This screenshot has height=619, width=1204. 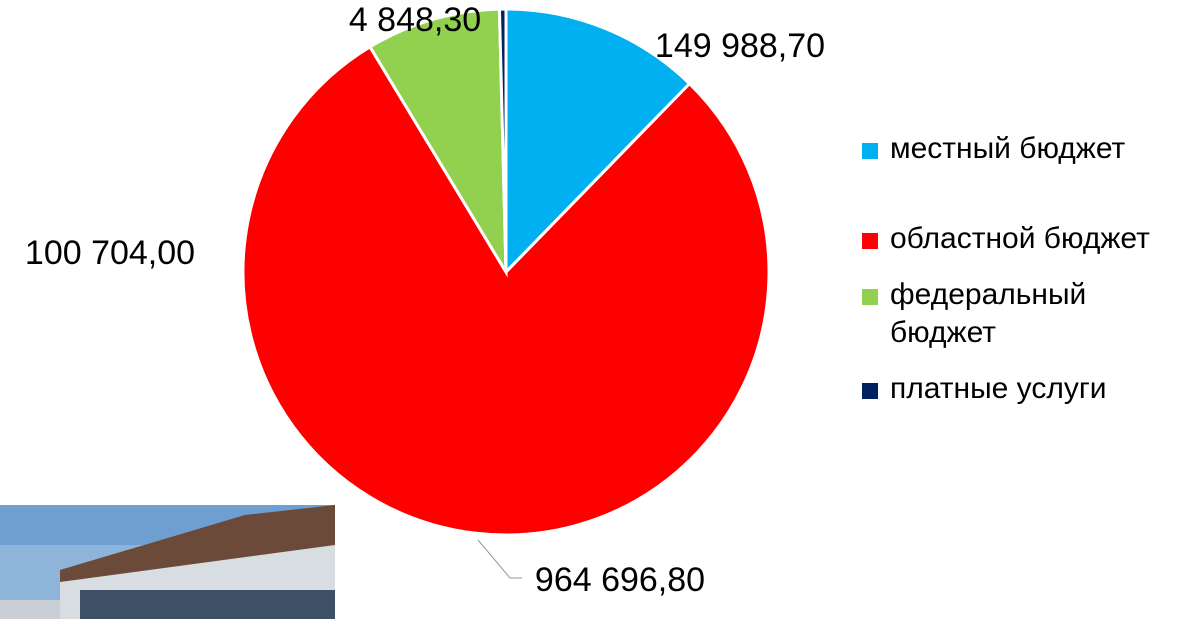 What do you see at coordinates (110, 253) in the screenshot?
I see `data-label: 100 704,00` at bounding box center [110, 253].